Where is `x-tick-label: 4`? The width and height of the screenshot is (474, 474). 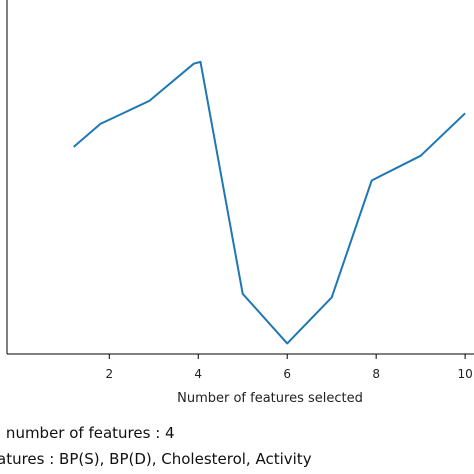 x-tick-label: 4 is located at coordinates (198, 374).